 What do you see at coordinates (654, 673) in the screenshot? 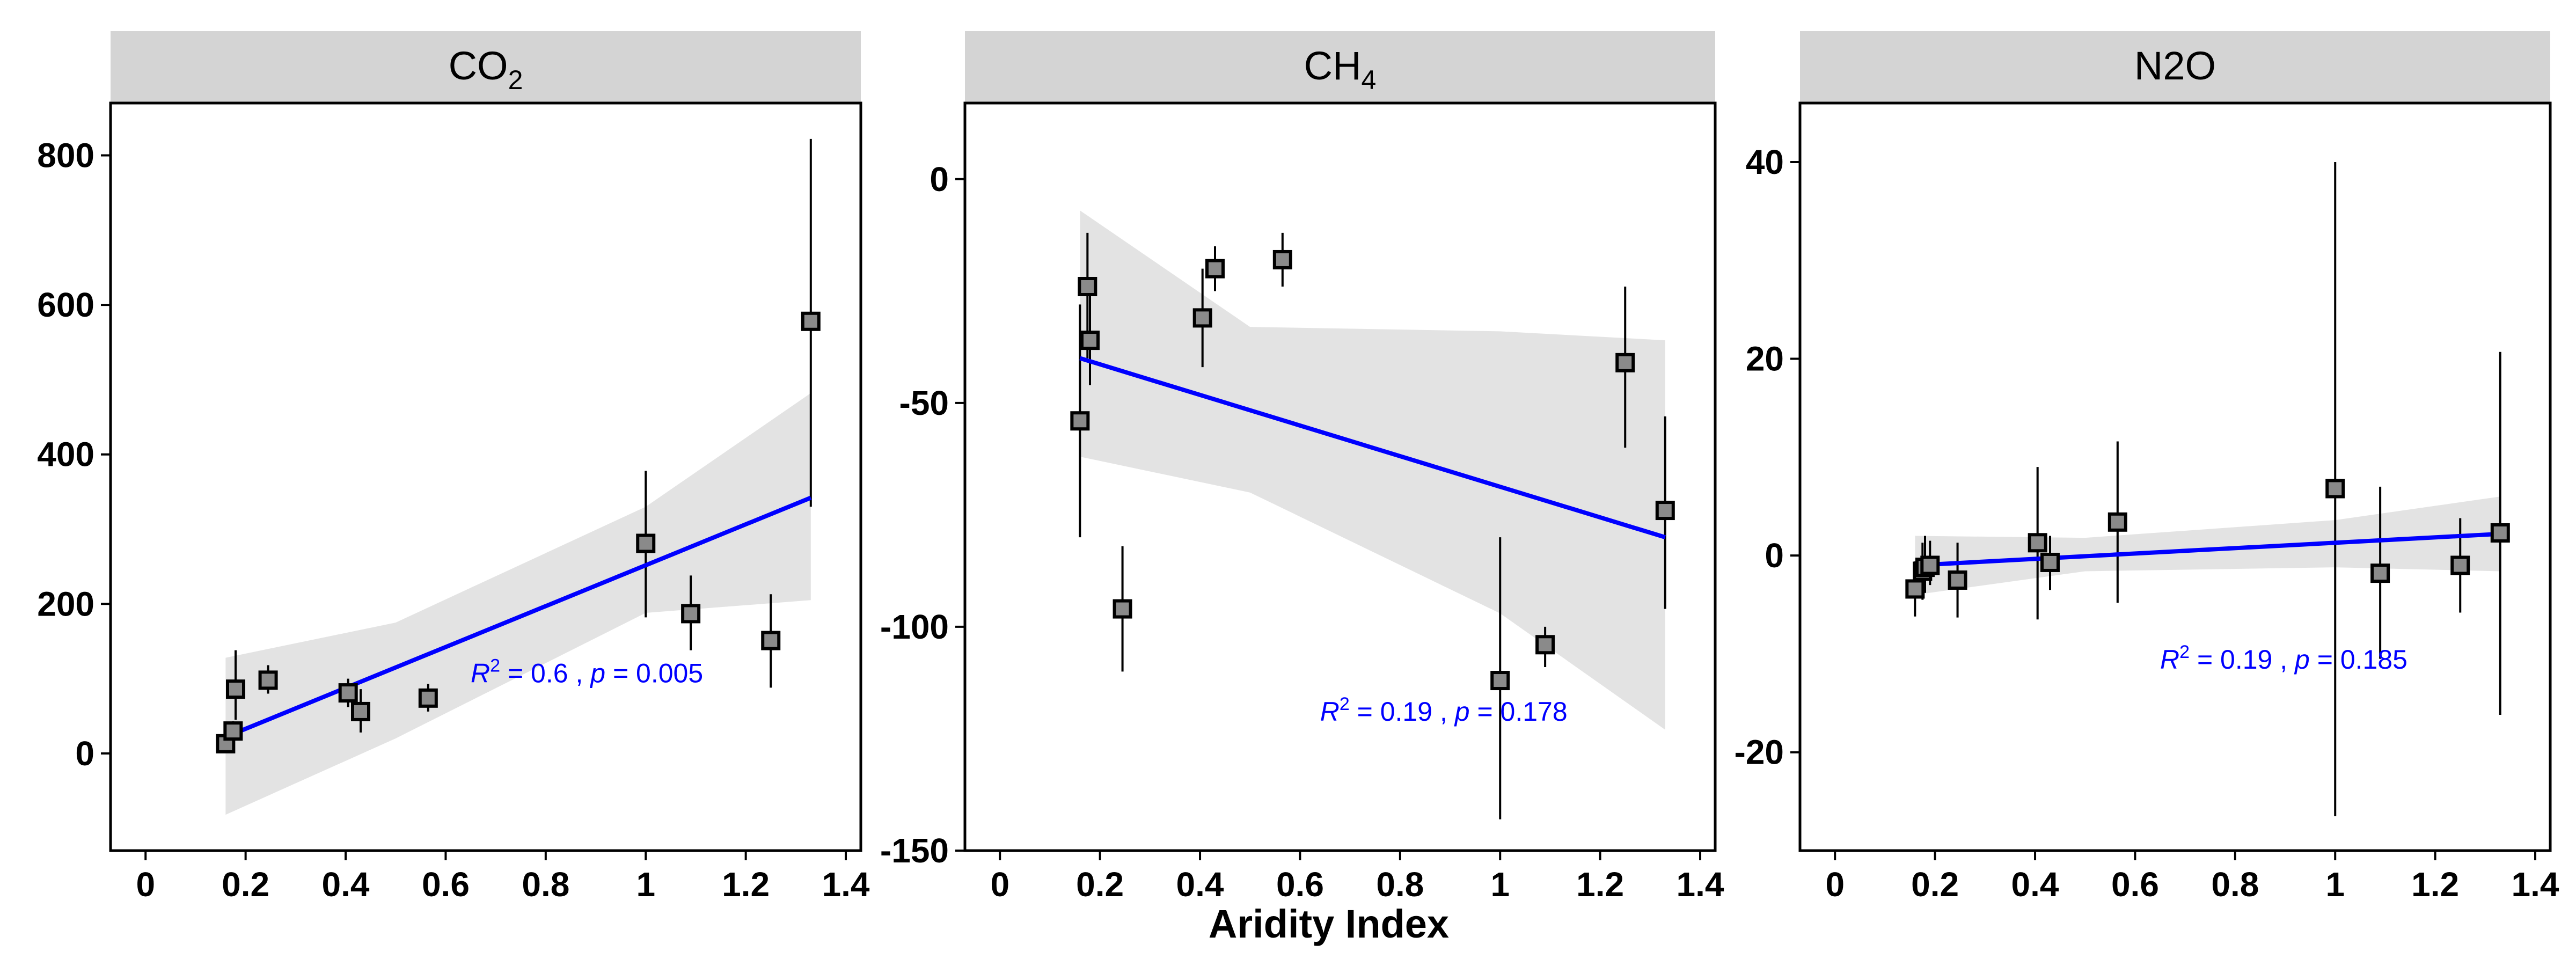
I see `annotation-p-value: = 0.005` at bounding box center [654, 673].